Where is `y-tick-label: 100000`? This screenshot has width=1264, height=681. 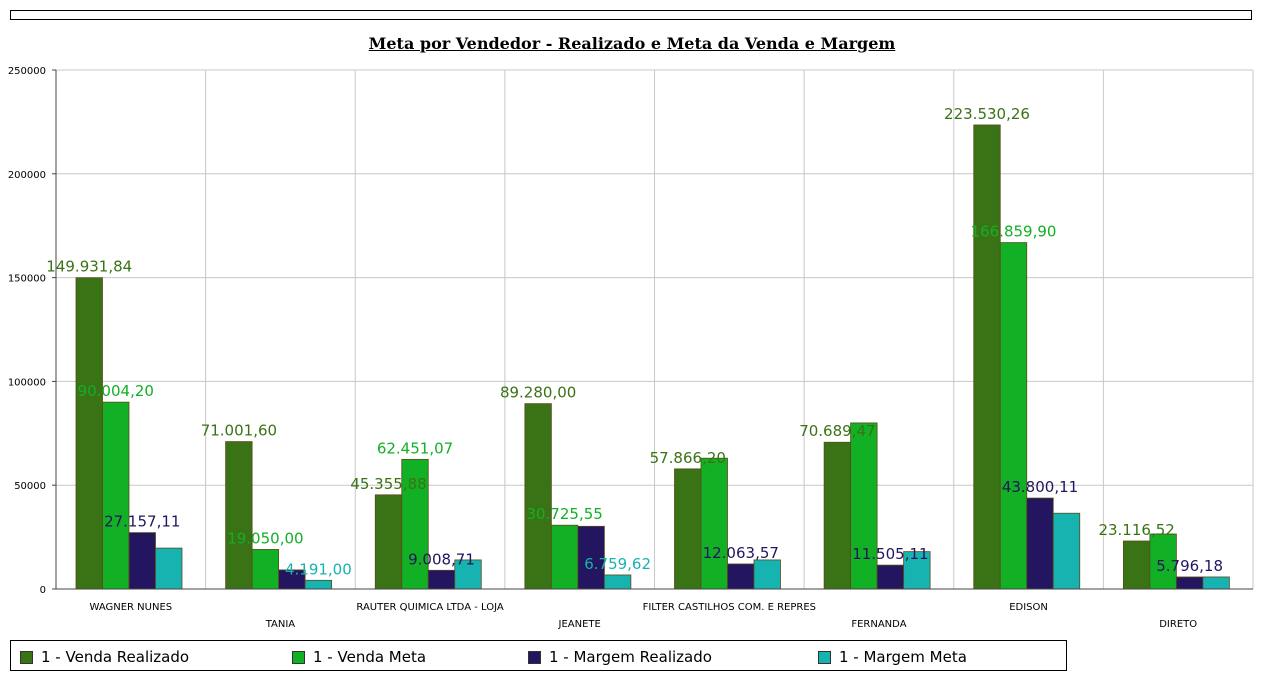
y-tick-label: 100000 is located at coordinates (27, 382).